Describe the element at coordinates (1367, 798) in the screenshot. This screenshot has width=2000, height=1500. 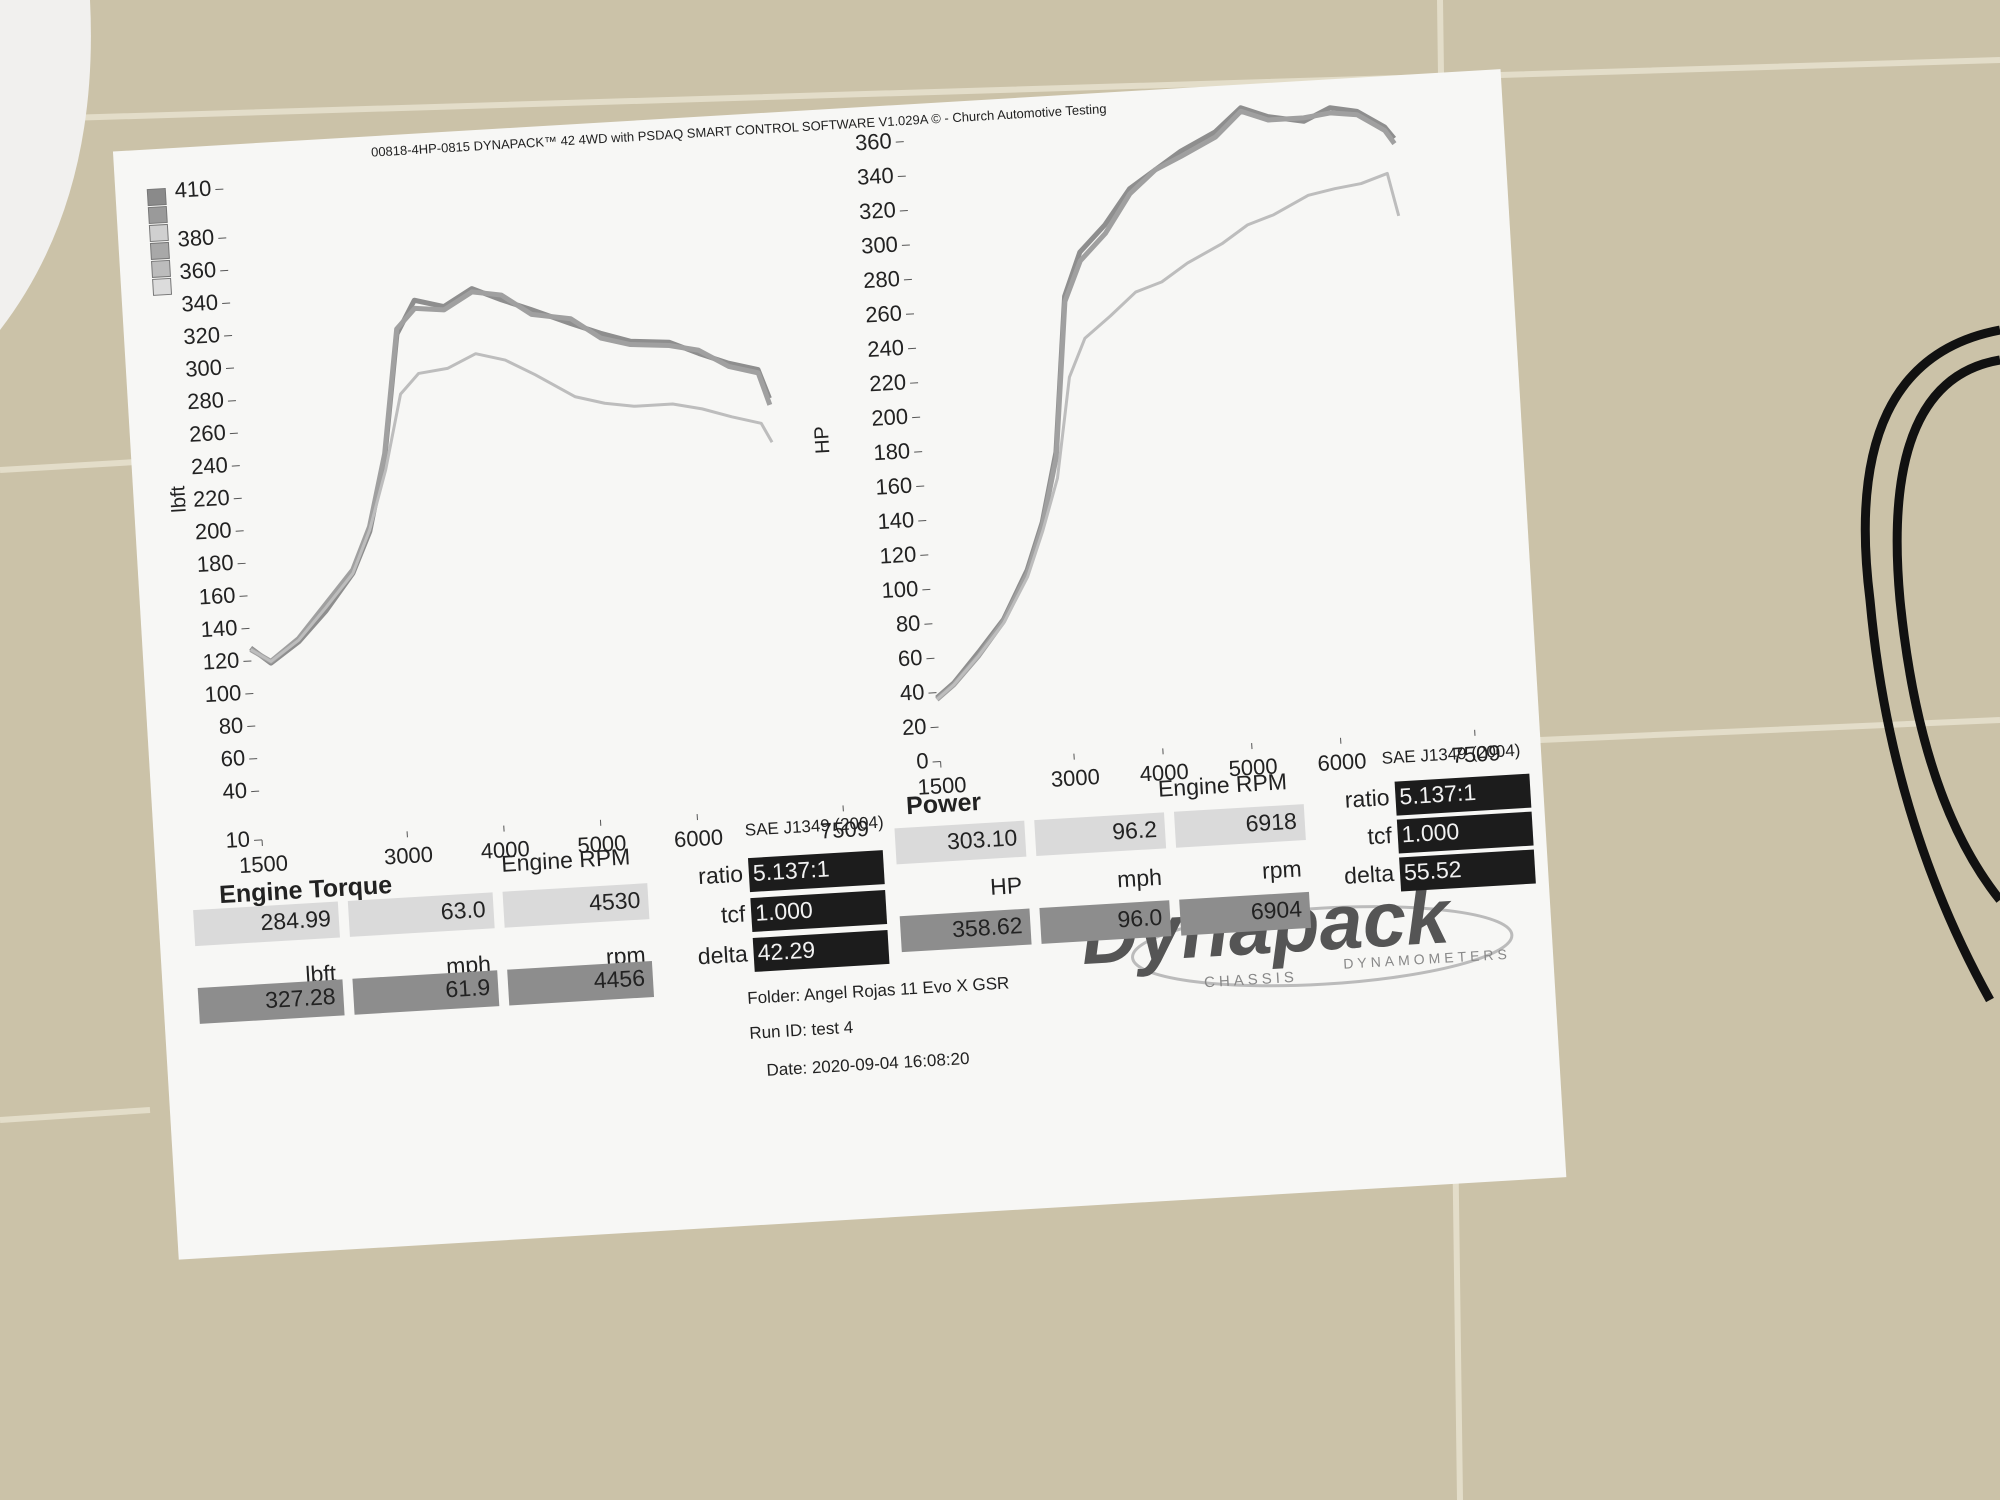
I see `setting-label: ratio` at that location.